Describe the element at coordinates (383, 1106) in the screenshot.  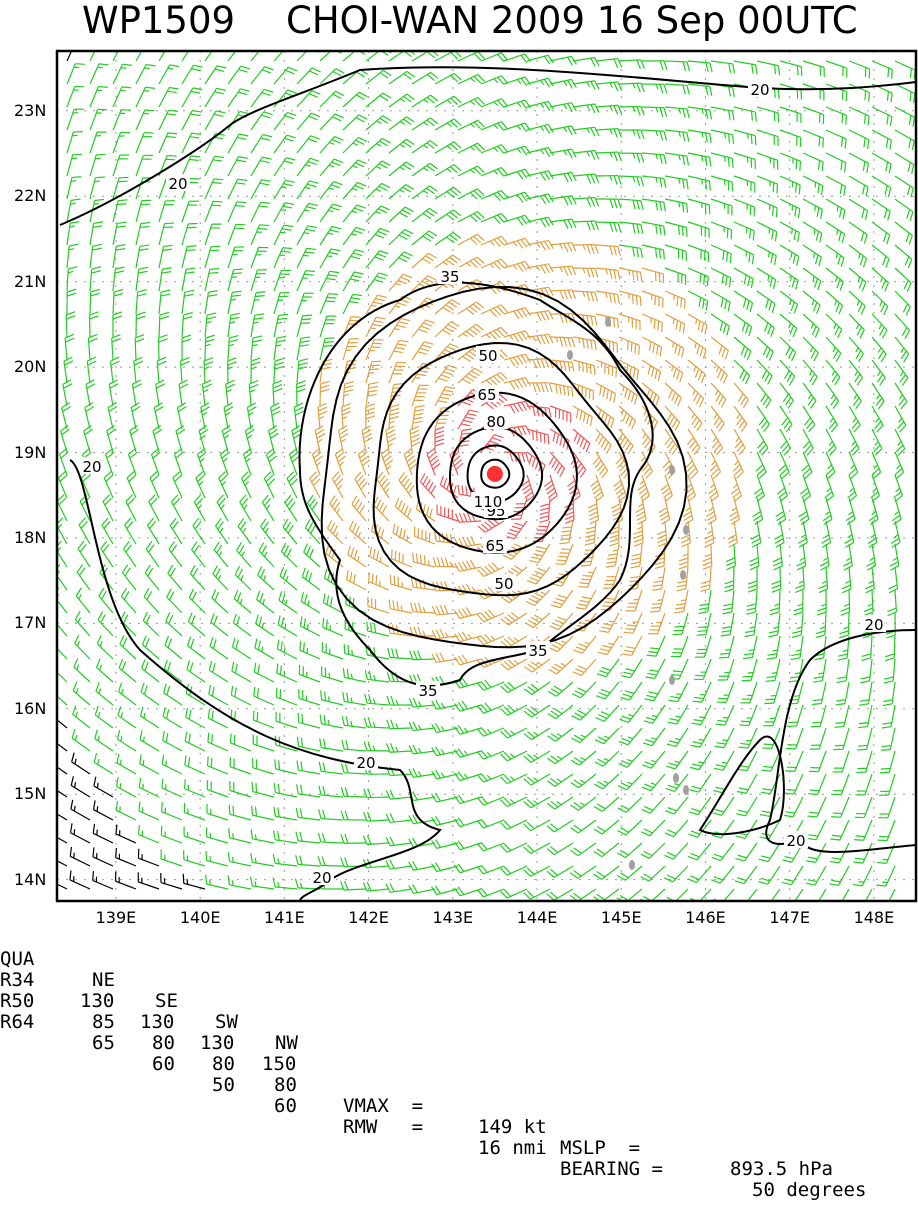
I see `vmax-label: VMAX =` at that location.